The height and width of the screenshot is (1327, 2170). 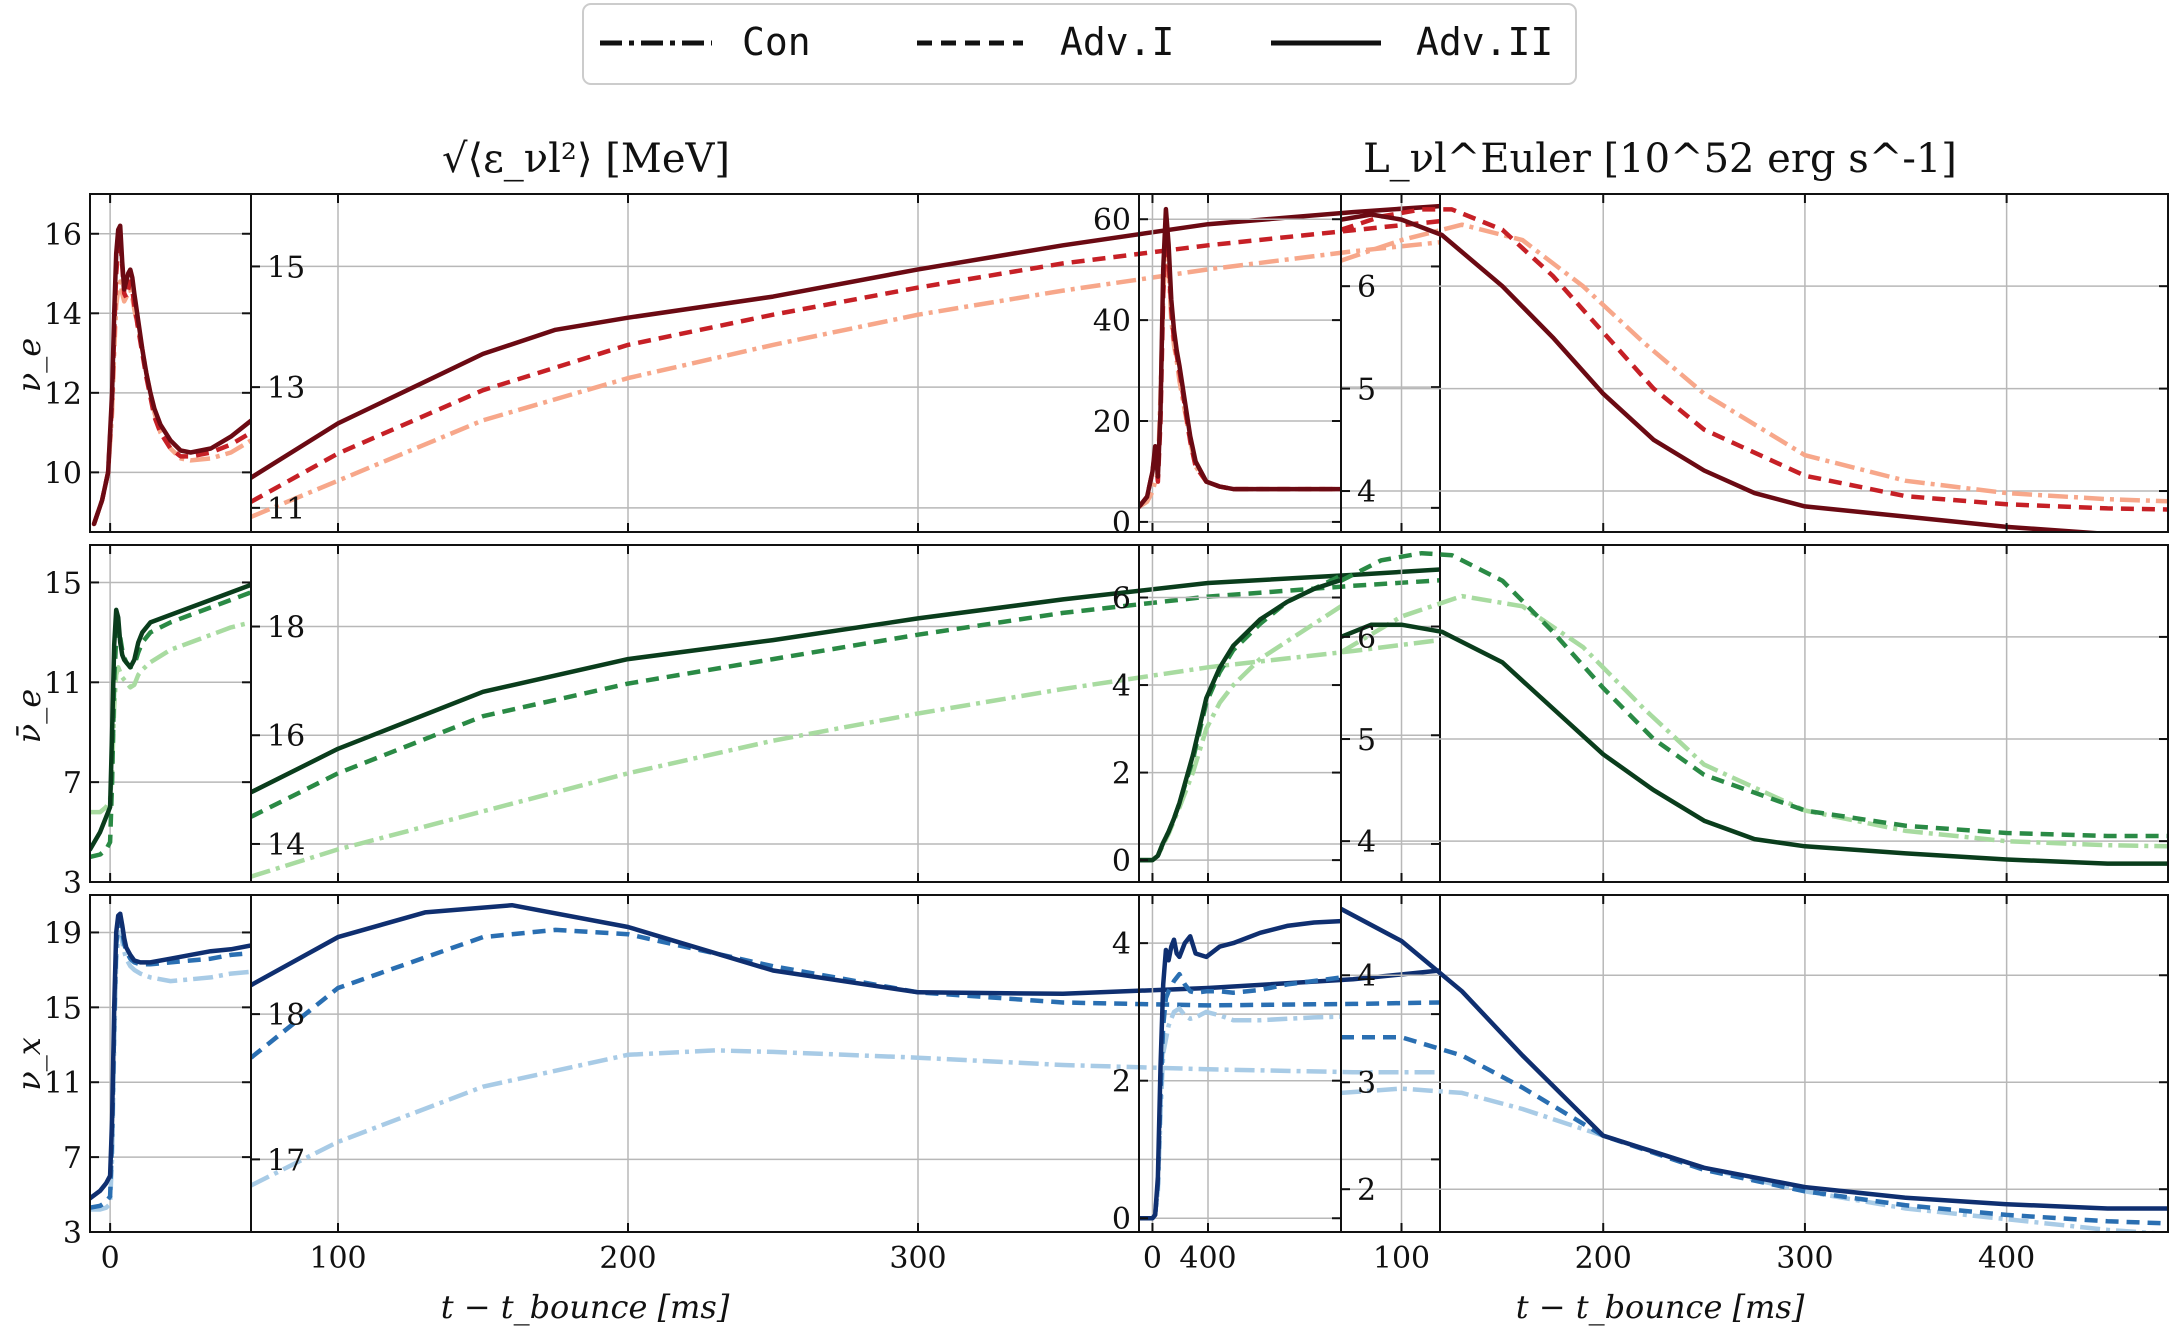 What do you see at coordinates (1484, 42) in the screenshot?
I see `legend-label-adv2: Adv.II` at bounding box center [1484, 42].